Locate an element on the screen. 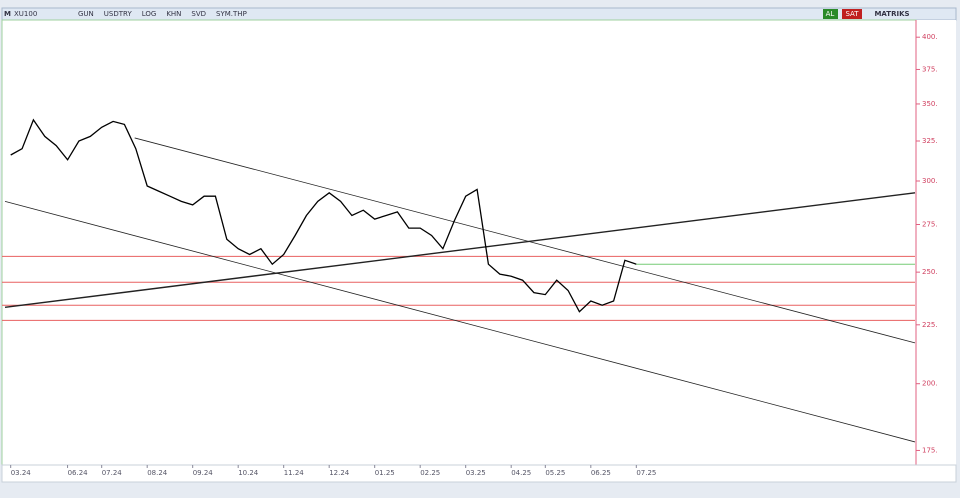  brand: MATRIKS is located at coordinates (891, 14).